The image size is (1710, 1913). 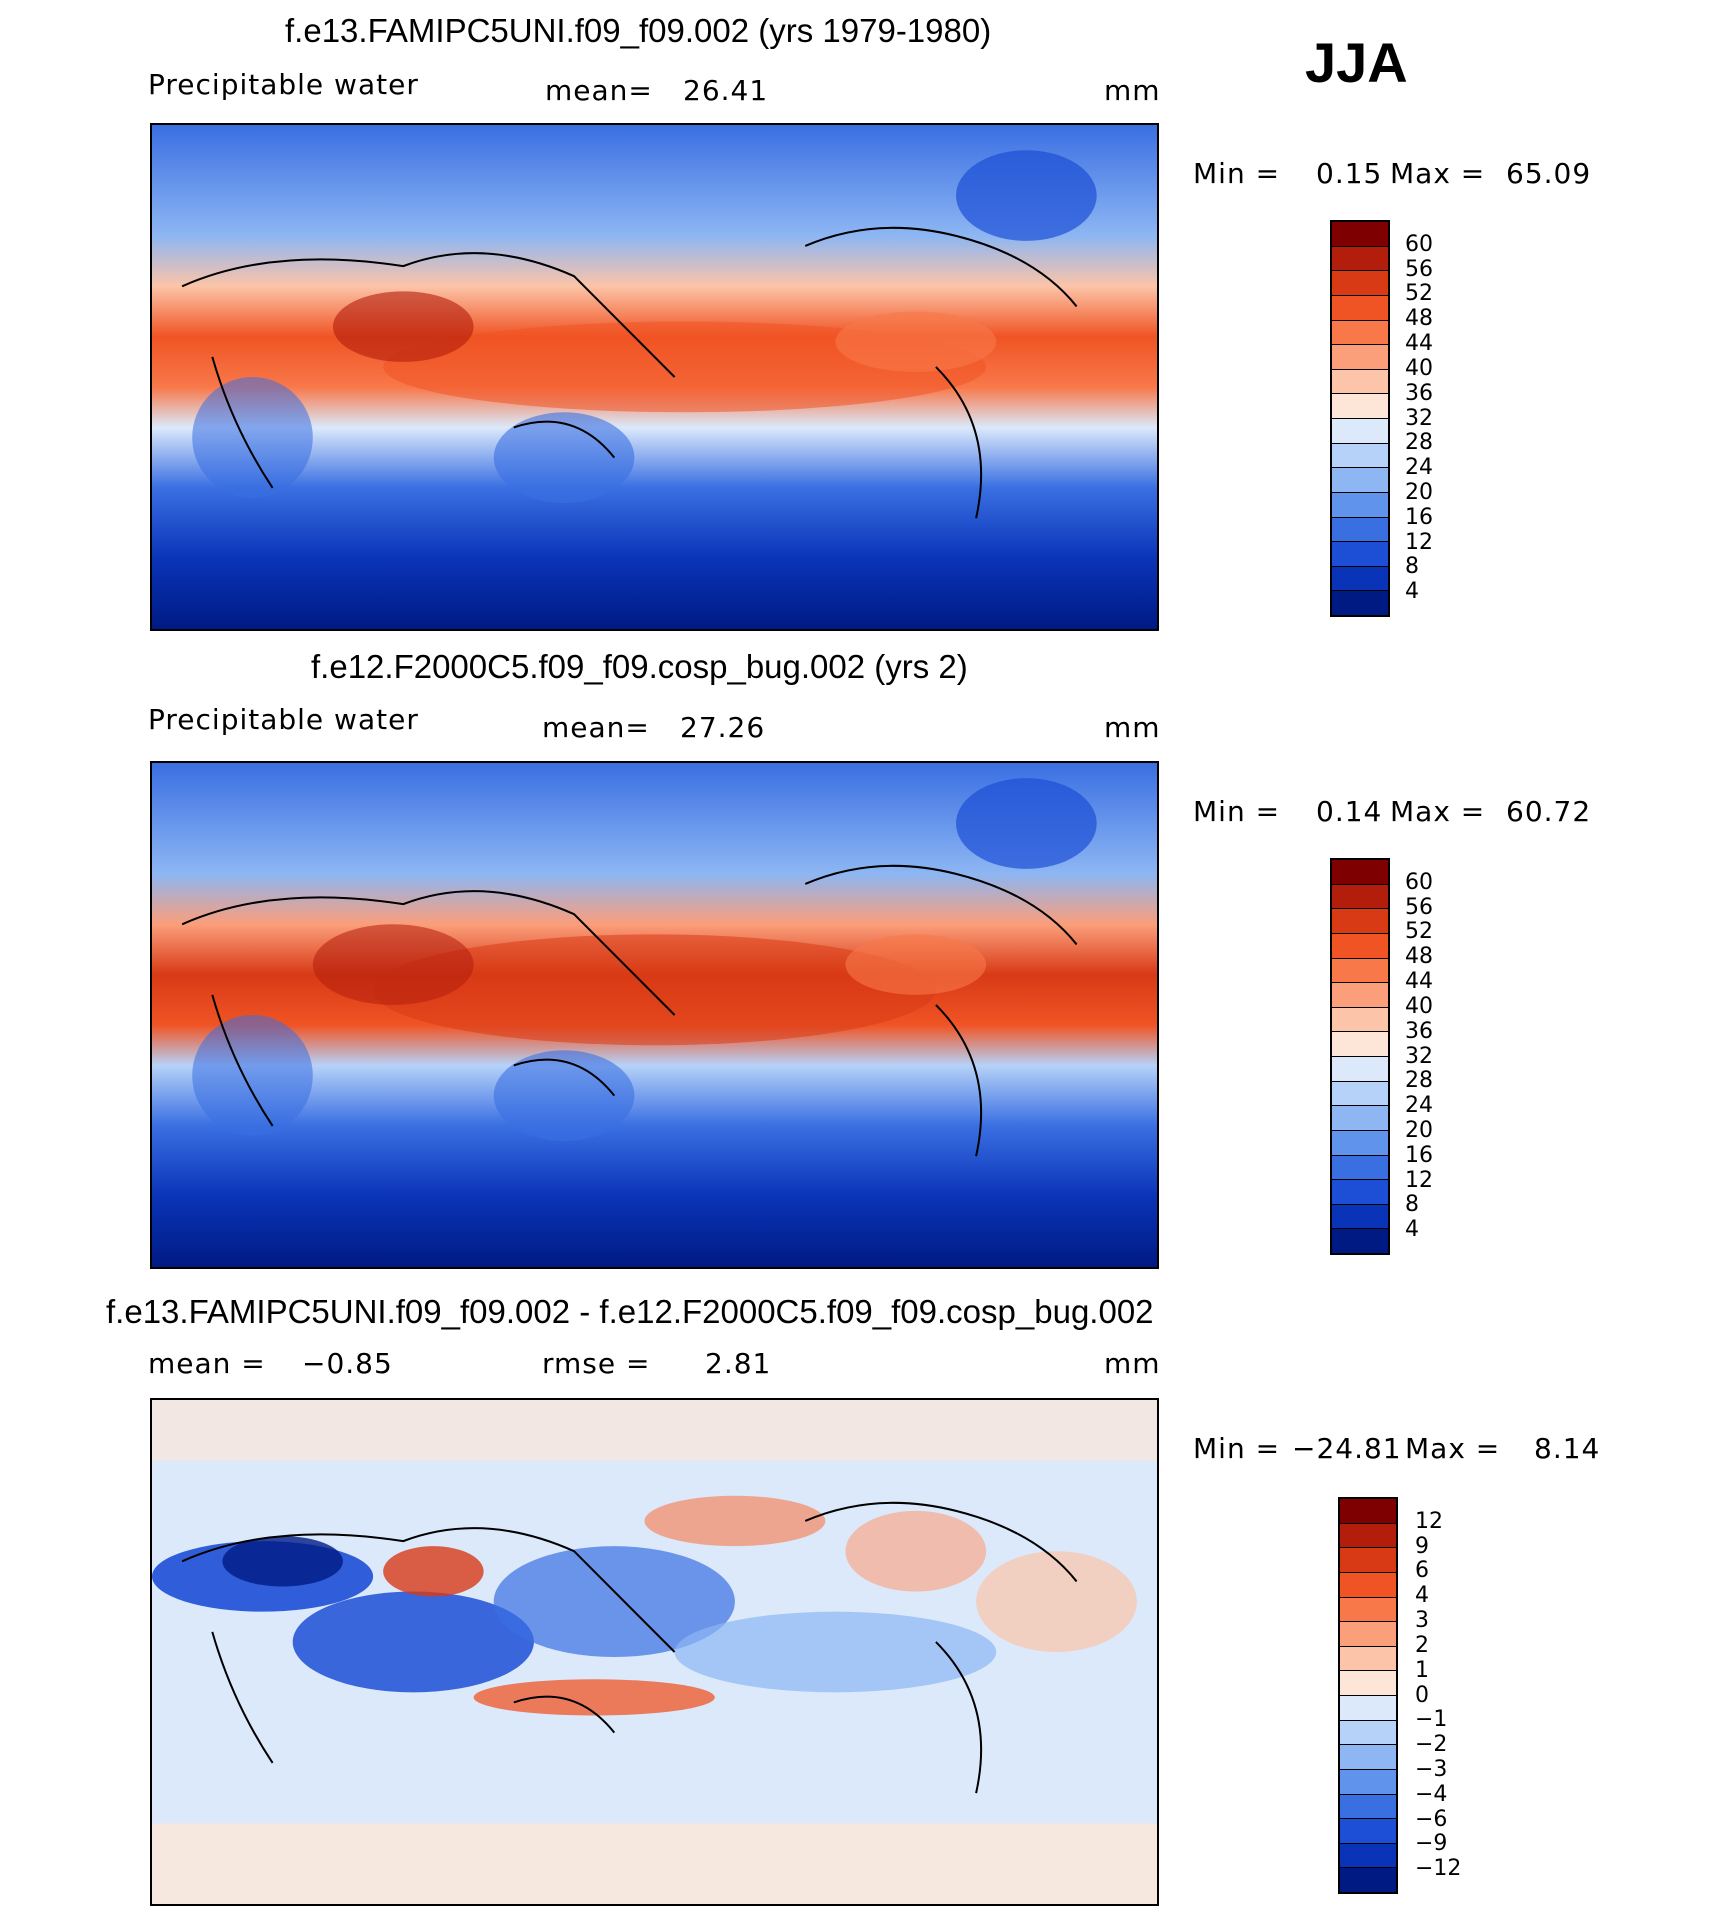 What do you see at coordinates (1360, 1056) in the screenshot?
I see `panel2-colorbar` at bounding box center [1360, 1056].